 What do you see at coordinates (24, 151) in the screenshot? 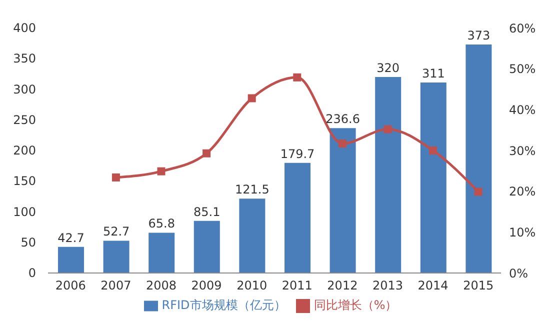
I see `y-tick-label: 200` at bounding box center [24, 151].